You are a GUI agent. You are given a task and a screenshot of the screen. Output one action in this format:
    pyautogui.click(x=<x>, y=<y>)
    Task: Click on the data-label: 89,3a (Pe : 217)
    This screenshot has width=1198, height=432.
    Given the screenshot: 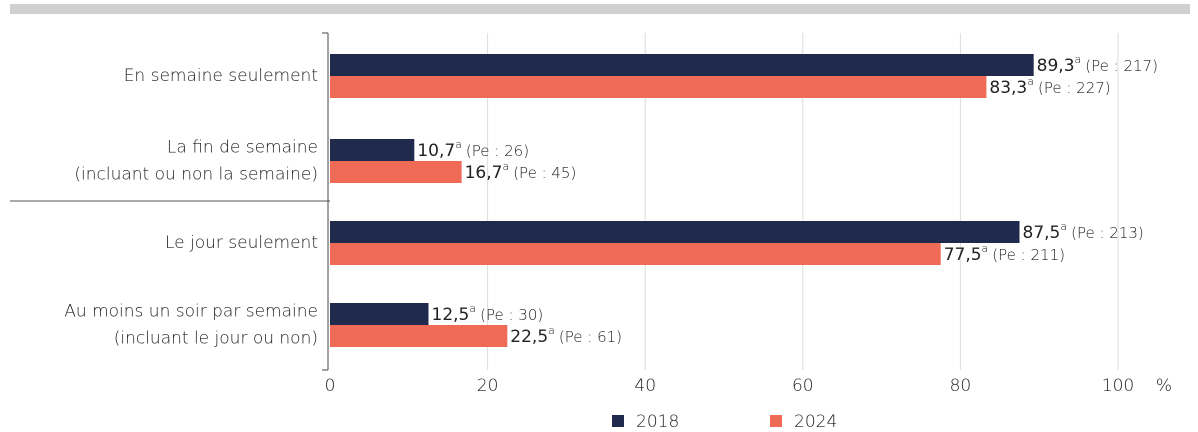 What is the action you would take?
    pyautogui.click(x=1097, y=64)
    